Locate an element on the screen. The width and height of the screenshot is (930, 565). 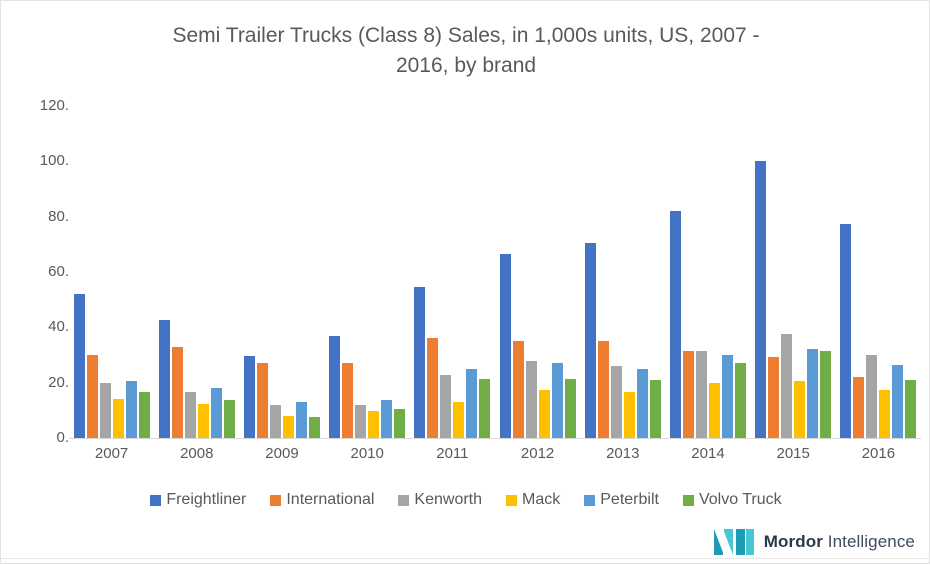
bar-volvo-truck-2009 is located at coordinates (314, 427).